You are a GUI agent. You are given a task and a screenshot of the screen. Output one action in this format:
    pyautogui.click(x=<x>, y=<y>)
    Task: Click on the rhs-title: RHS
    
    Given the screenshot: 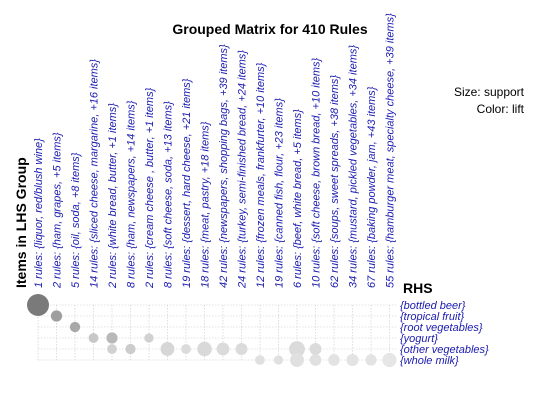 What is the action you would take?
    pyautogui.click(x=418, y=288)
    